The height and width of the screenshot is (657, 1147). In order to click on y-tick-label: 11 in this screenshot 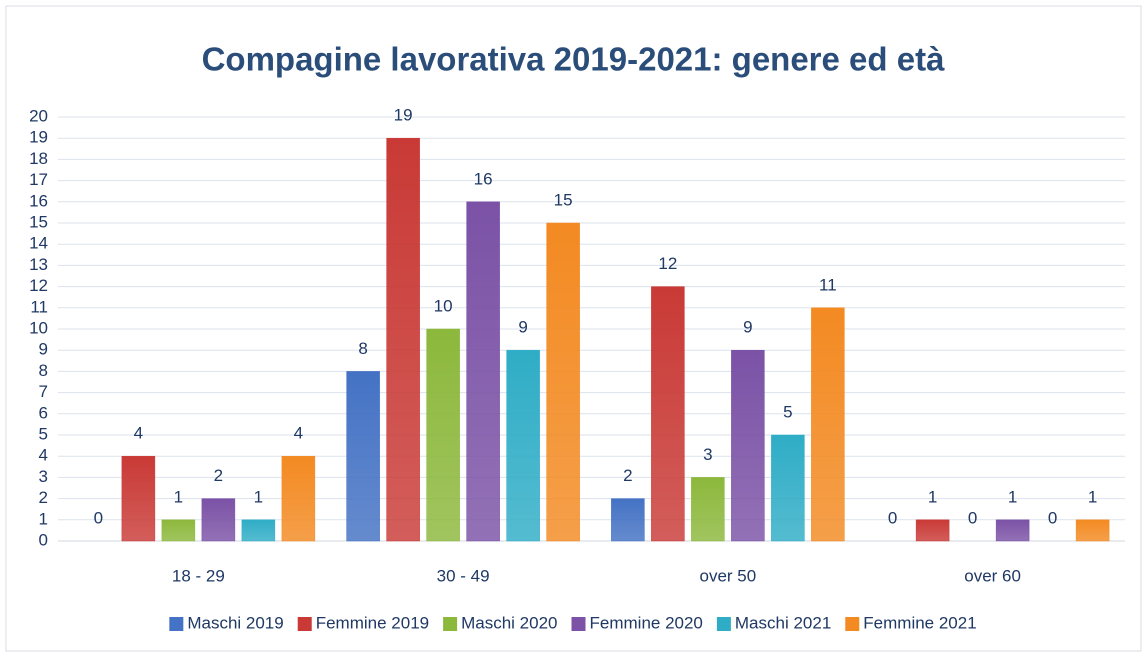, I will do `click(39, 306)`.